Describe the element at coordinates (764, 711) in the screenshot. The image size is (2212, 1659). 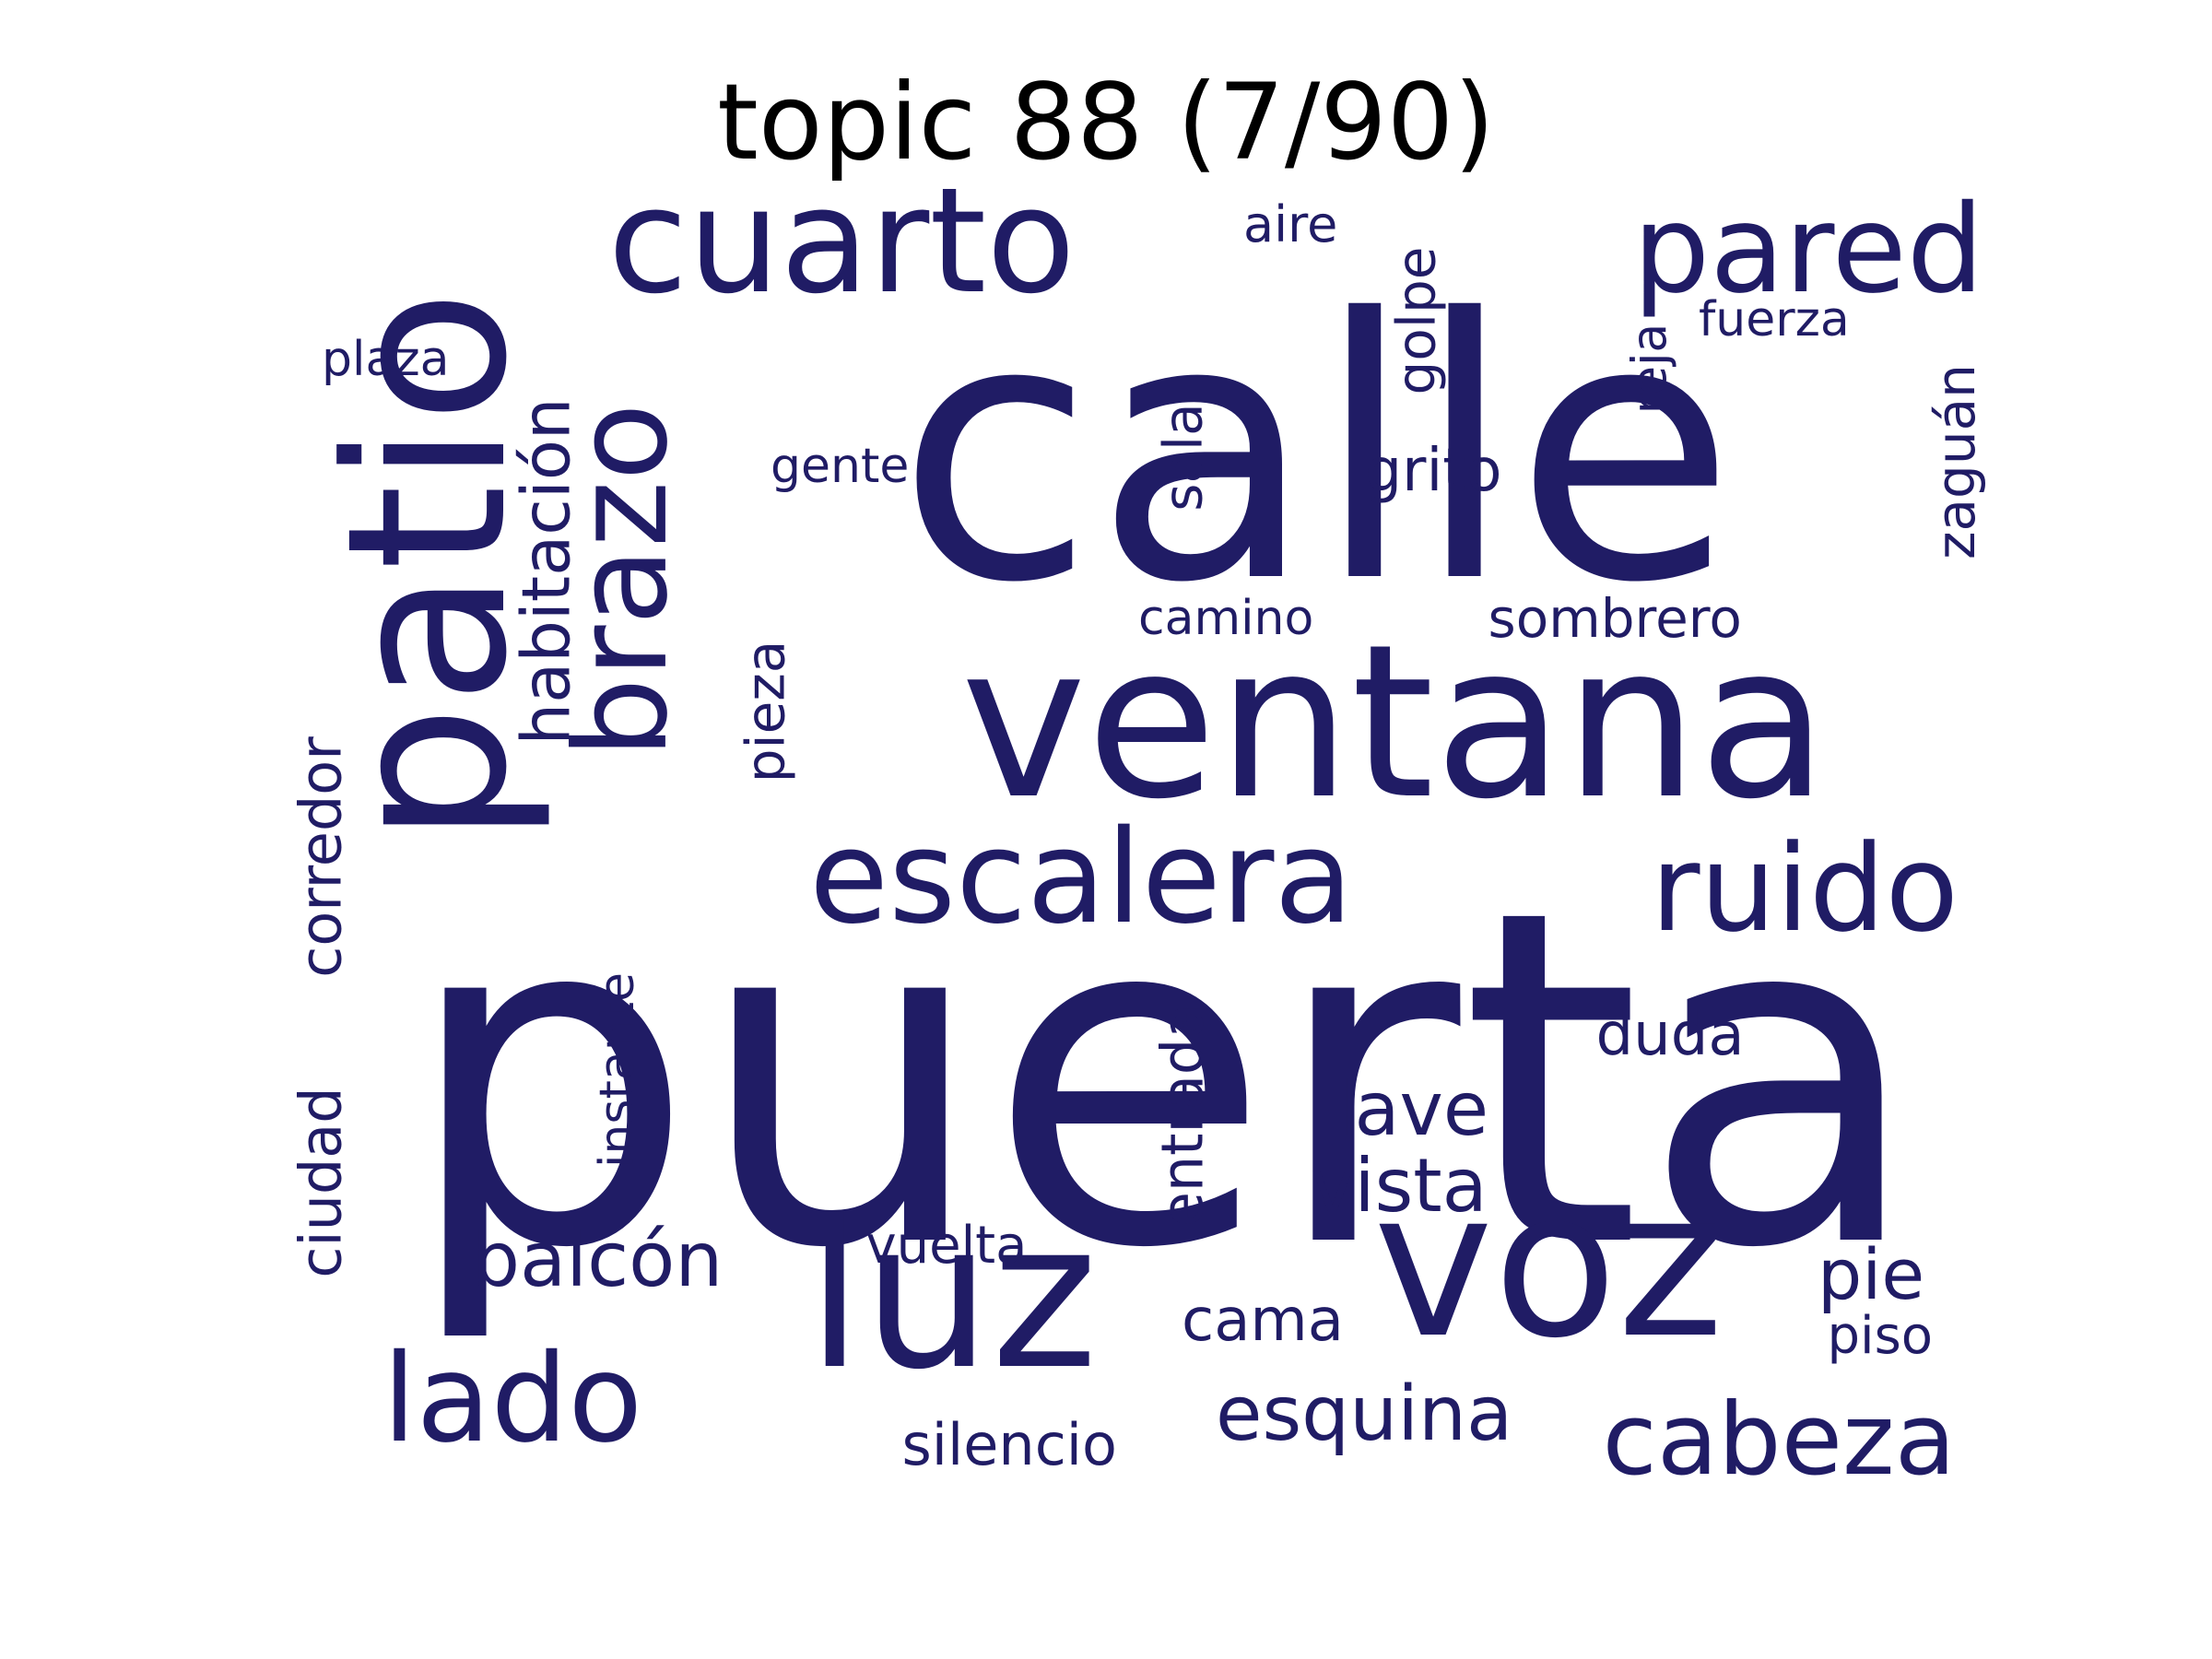
I see `word-pieza: pieza` at that location.